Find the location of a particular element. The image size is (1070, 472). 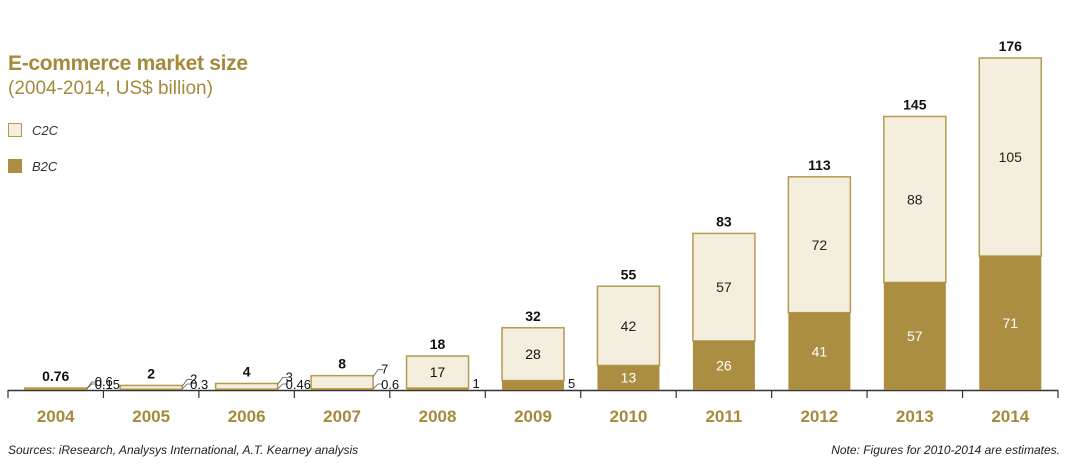

data-label-c2c: 105 is located at coordinates (1011, 157).